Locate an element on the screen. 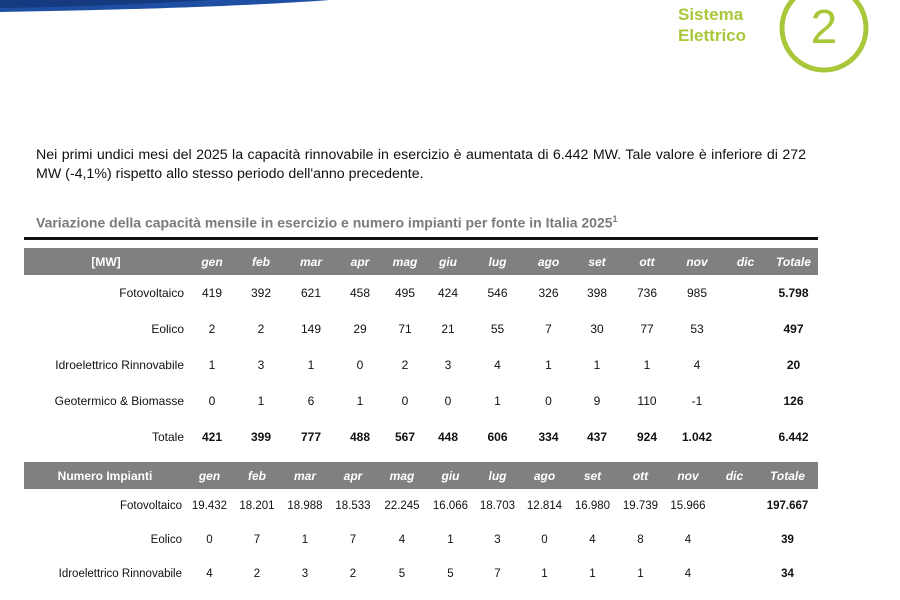 This screenshot has height=600, width=900. table-cell: 22.245 is located at coordinates (402, 506).